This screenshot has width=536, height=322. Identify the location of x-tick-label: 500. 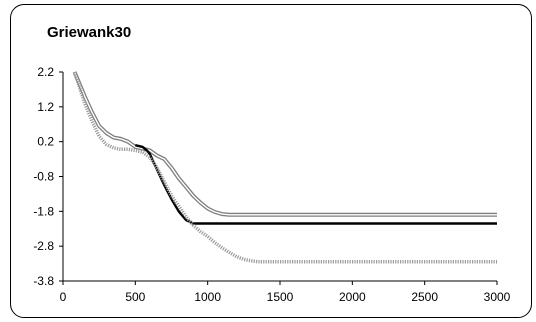
(135, 297).